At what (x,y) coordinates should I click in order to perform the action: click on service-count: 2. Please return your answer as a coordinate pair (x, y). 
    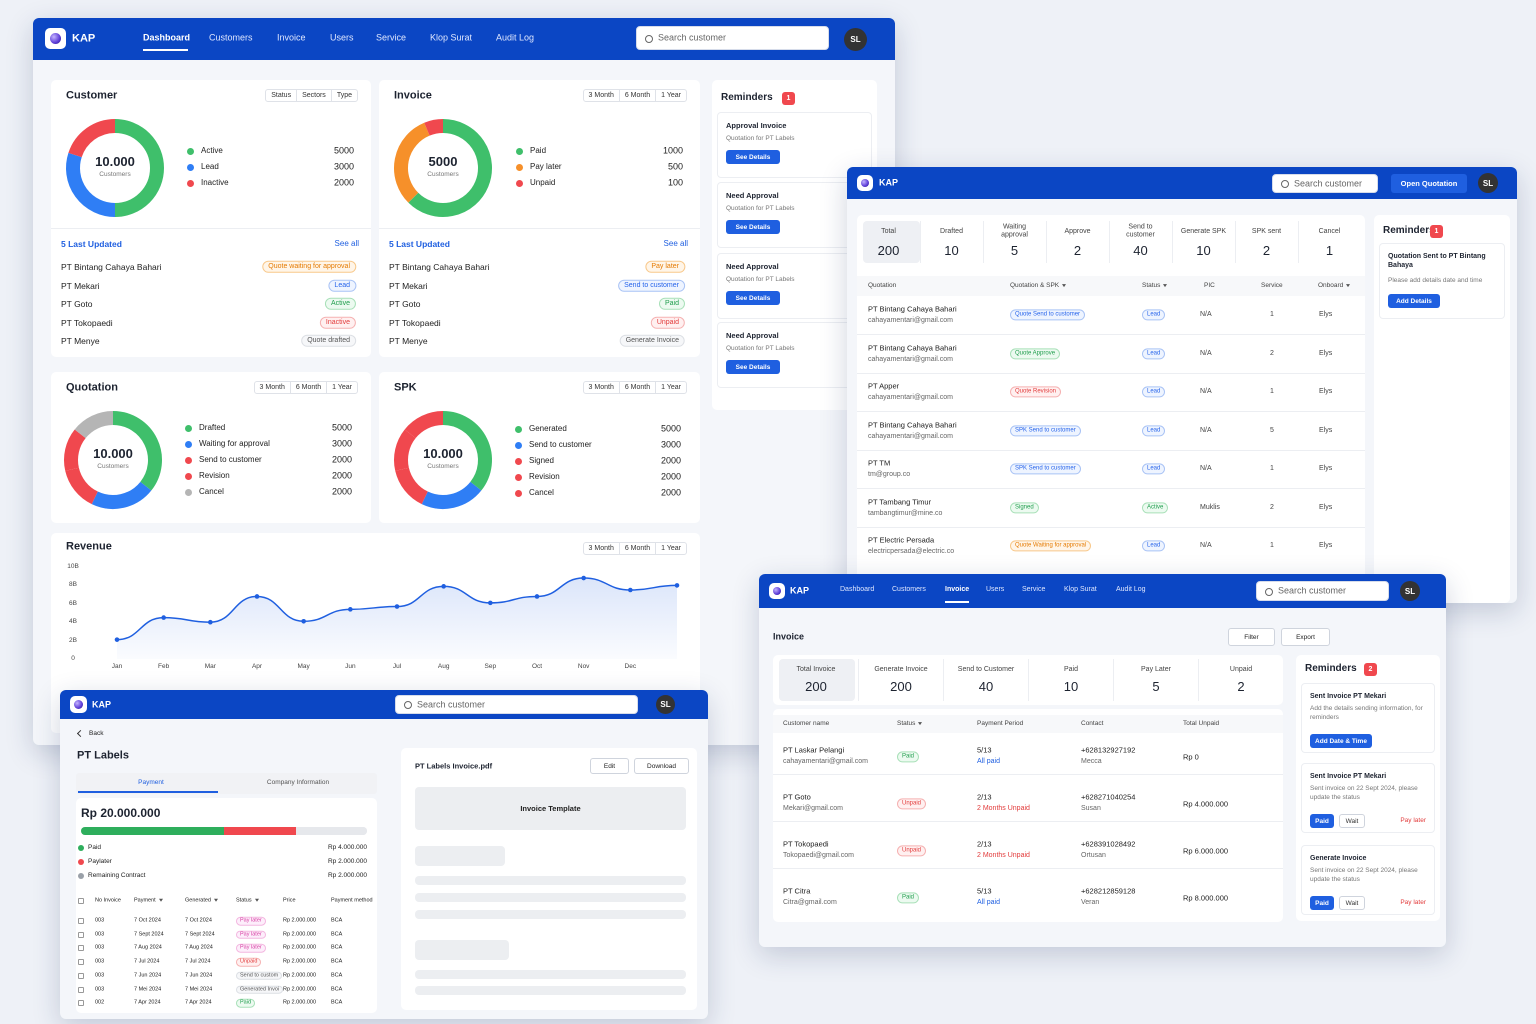
    Looking at the image, I should click on (1272, 507).